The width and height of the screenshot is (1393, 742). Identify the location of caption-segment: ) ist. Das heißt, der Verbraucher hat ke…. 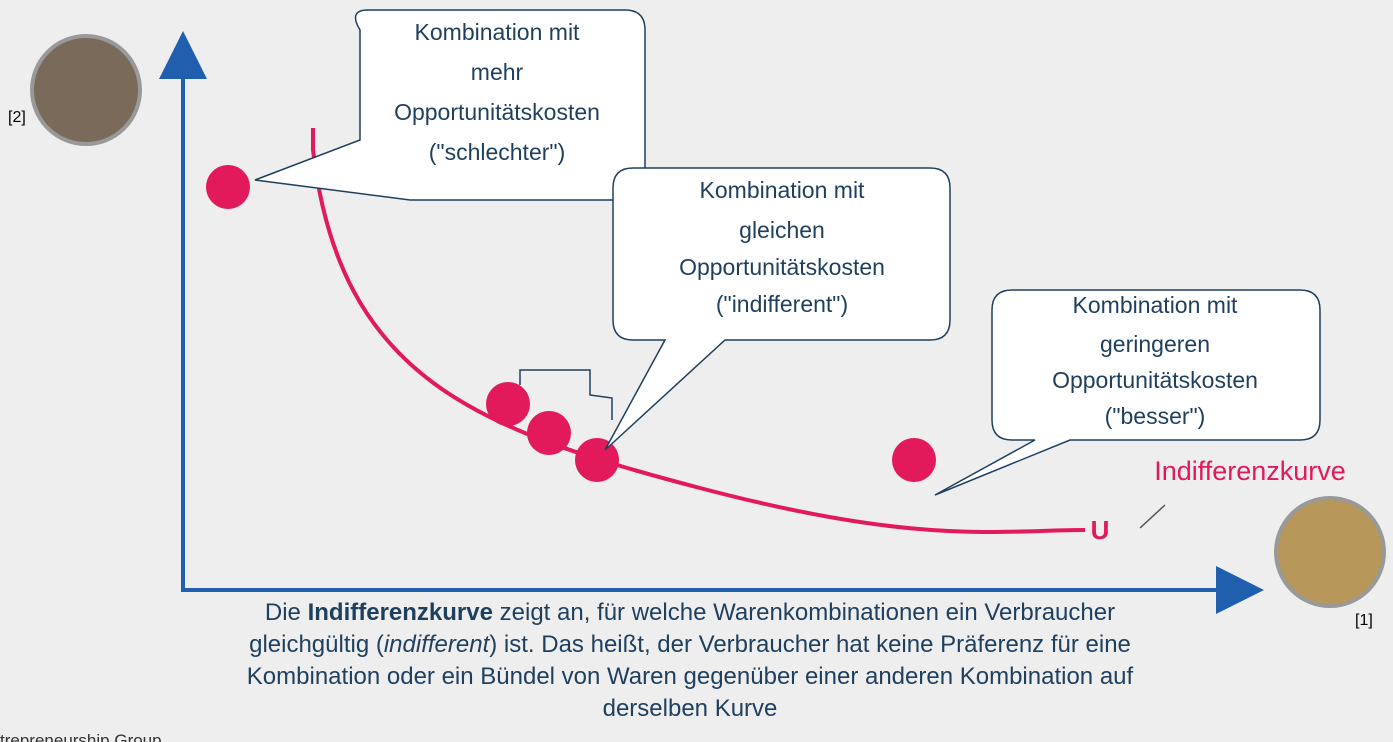
(810, 644).